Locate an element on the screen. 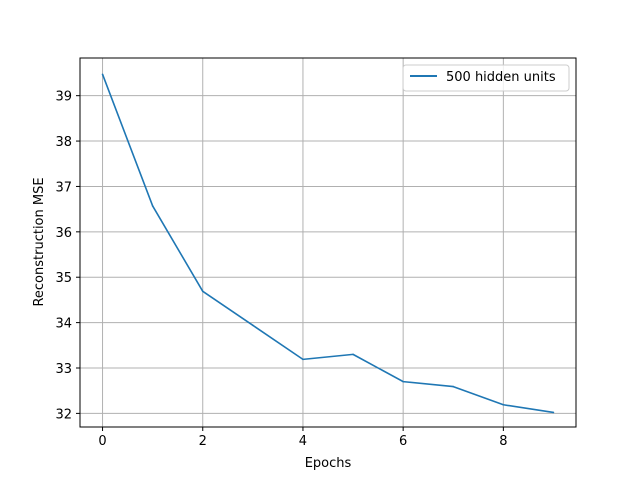 Image resolution: width=640 pixels, height=480 pixels. x-tick-label: 4 is located at coordinates (303, 441).